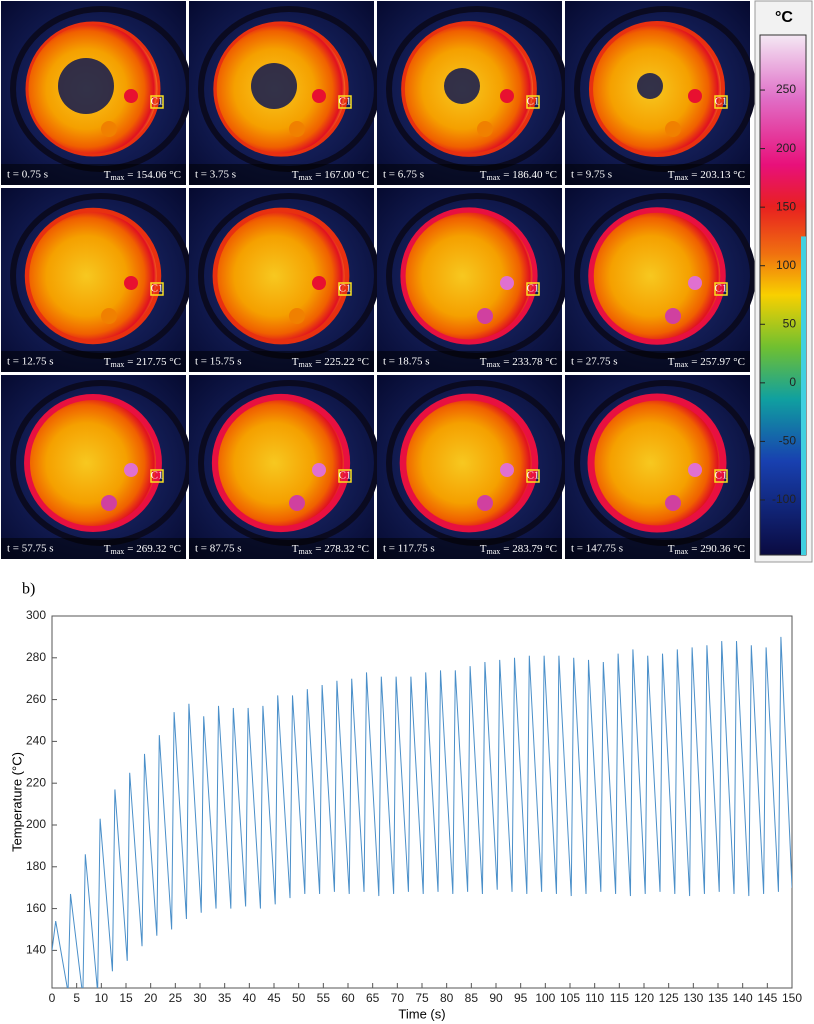 The image size is (814, 1024). I want to click on tmax-label: Tmax = 290.36 °C, so click(706, 549).